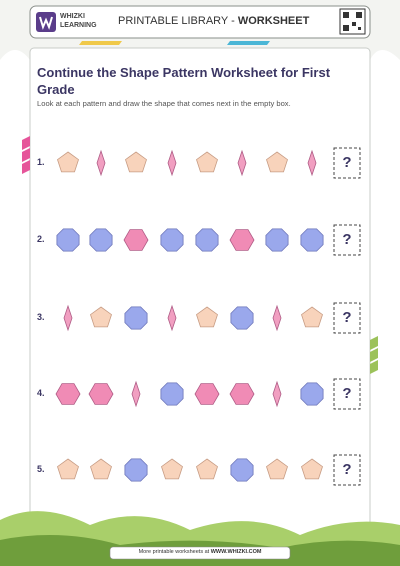 This screenshot has width=400, height=566. What do you see at coordinates (41, 469) in the screenshot?
I see `row-number: 5.` at bounding box center [41, 469].